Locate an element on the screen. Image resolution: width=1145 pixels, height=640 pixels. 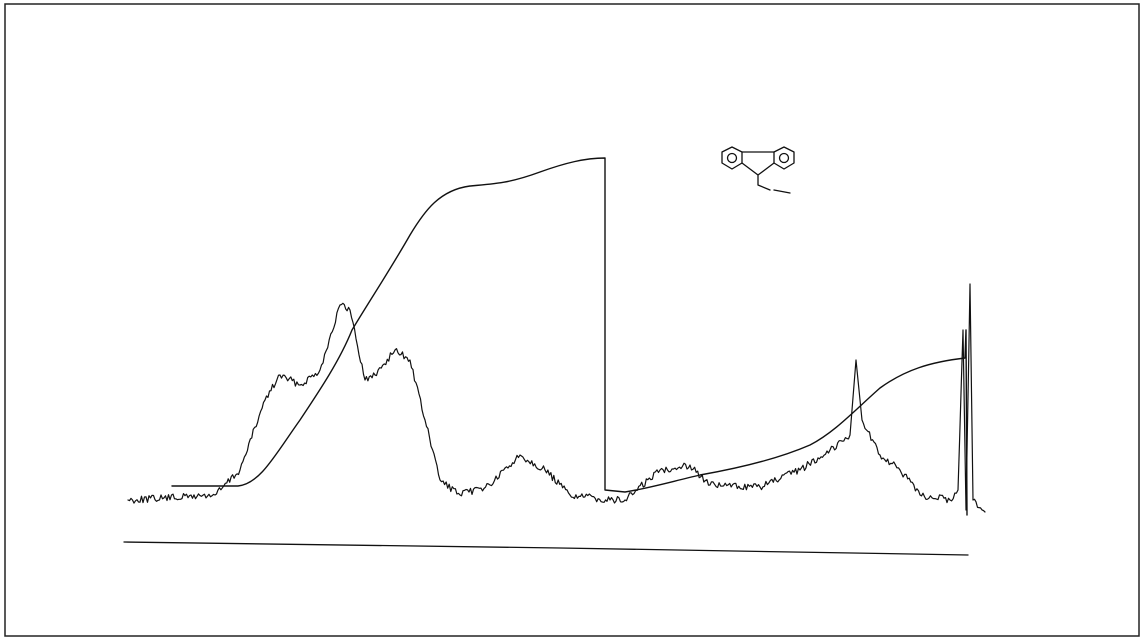
baseline is located at coordinates (546, 548).